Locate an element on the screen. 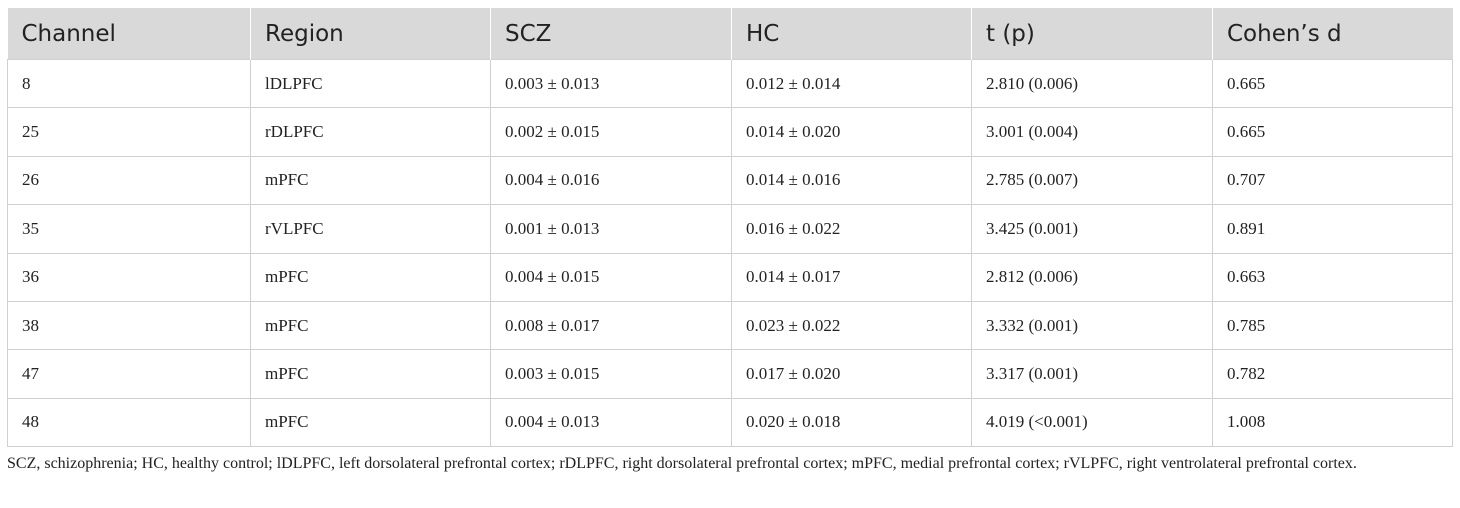 The image size is (1460, 508). table-cell: 47 is located at coordinates (129, 374).